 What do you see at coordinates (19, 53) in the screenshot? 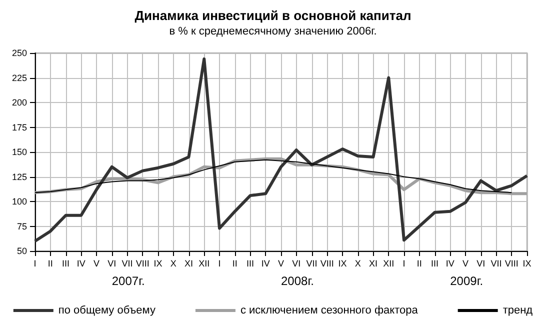
I see `y-tick-label: 250` at bounding box center [19, 53].